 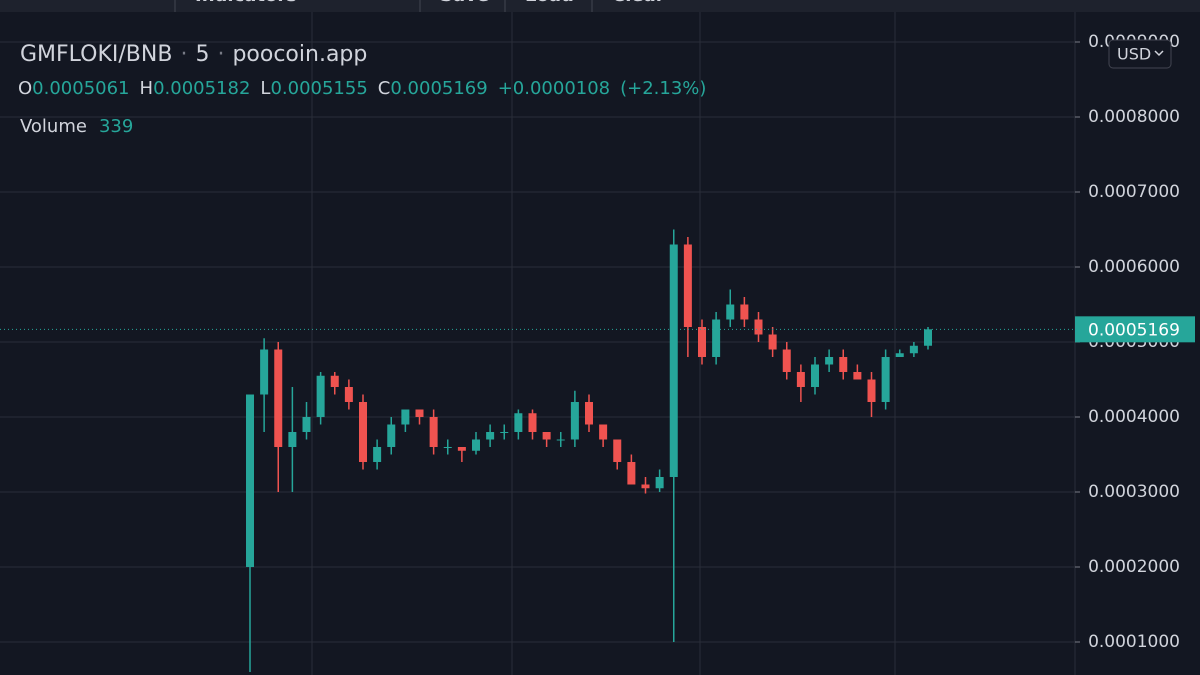 I want to click on symbol: GMFLOKI/BNB, so click(x=96, y=54).